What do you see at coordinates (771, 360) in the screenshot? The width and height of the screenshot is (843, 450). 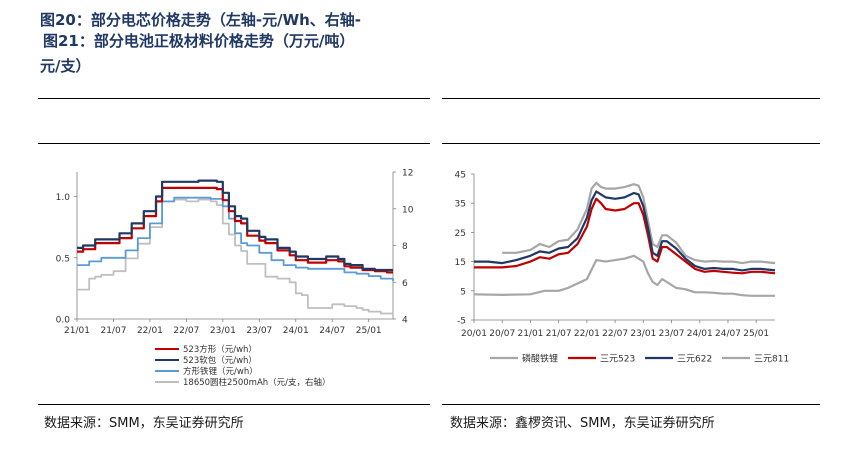 I see `legend-label: 三元811` at bounding box center [771, 360].